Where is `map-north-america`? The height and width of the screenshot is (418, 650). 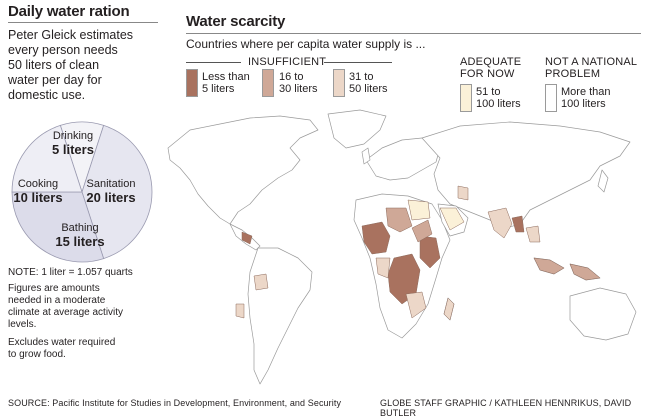 map-north-america is located at coordinates (243, 170).